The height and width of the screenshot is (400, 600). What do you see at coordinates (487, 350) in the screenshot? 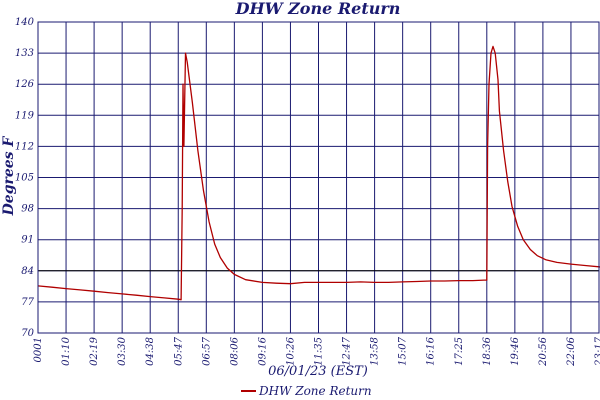
I see `x-tick-label: 18:36` at bounding box center [487, 350].